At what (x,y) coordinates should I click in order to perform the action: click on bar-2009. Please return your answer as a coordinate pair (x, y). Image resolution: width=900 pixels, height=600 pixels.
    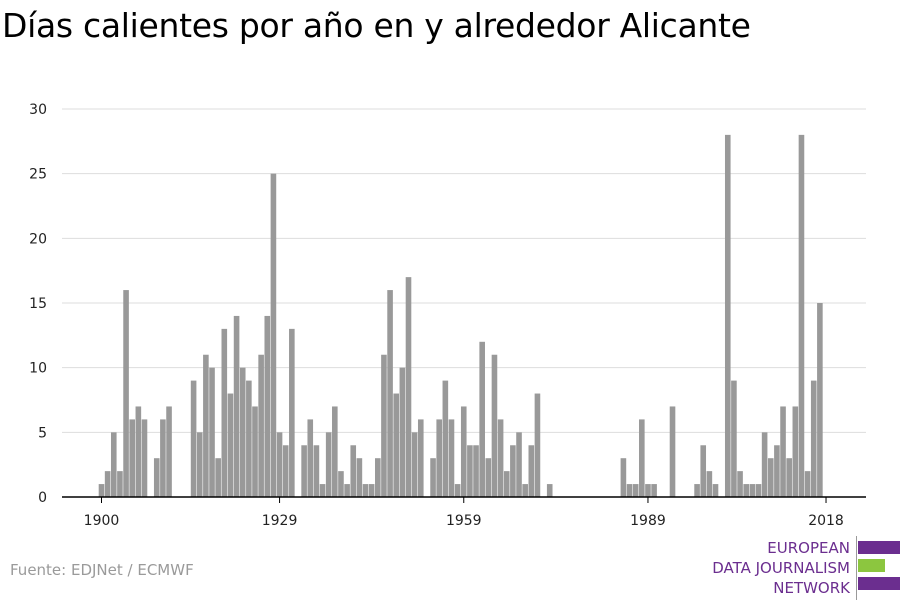
    Looking at the image, I should click on (770, 477).